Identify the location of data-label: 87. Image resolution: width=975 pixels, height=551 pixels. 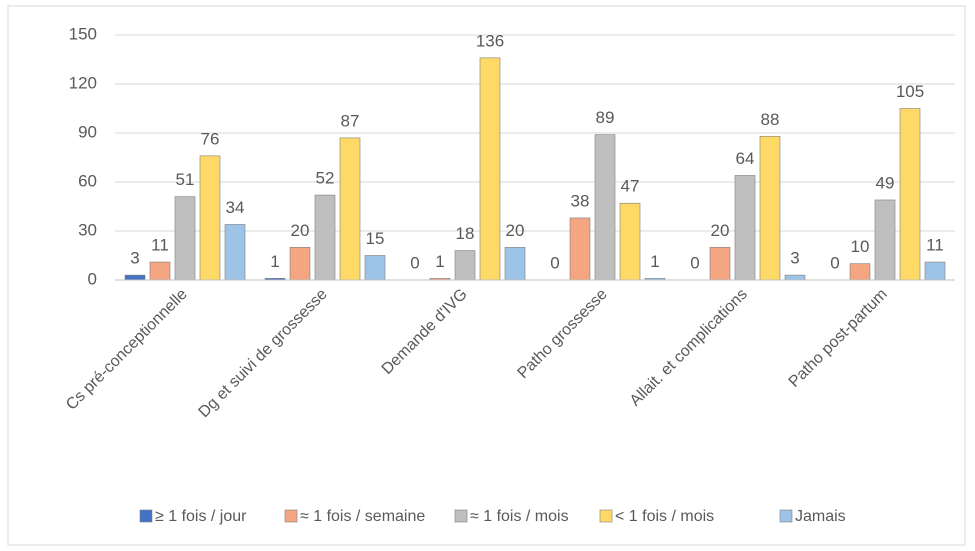
(350, 120).